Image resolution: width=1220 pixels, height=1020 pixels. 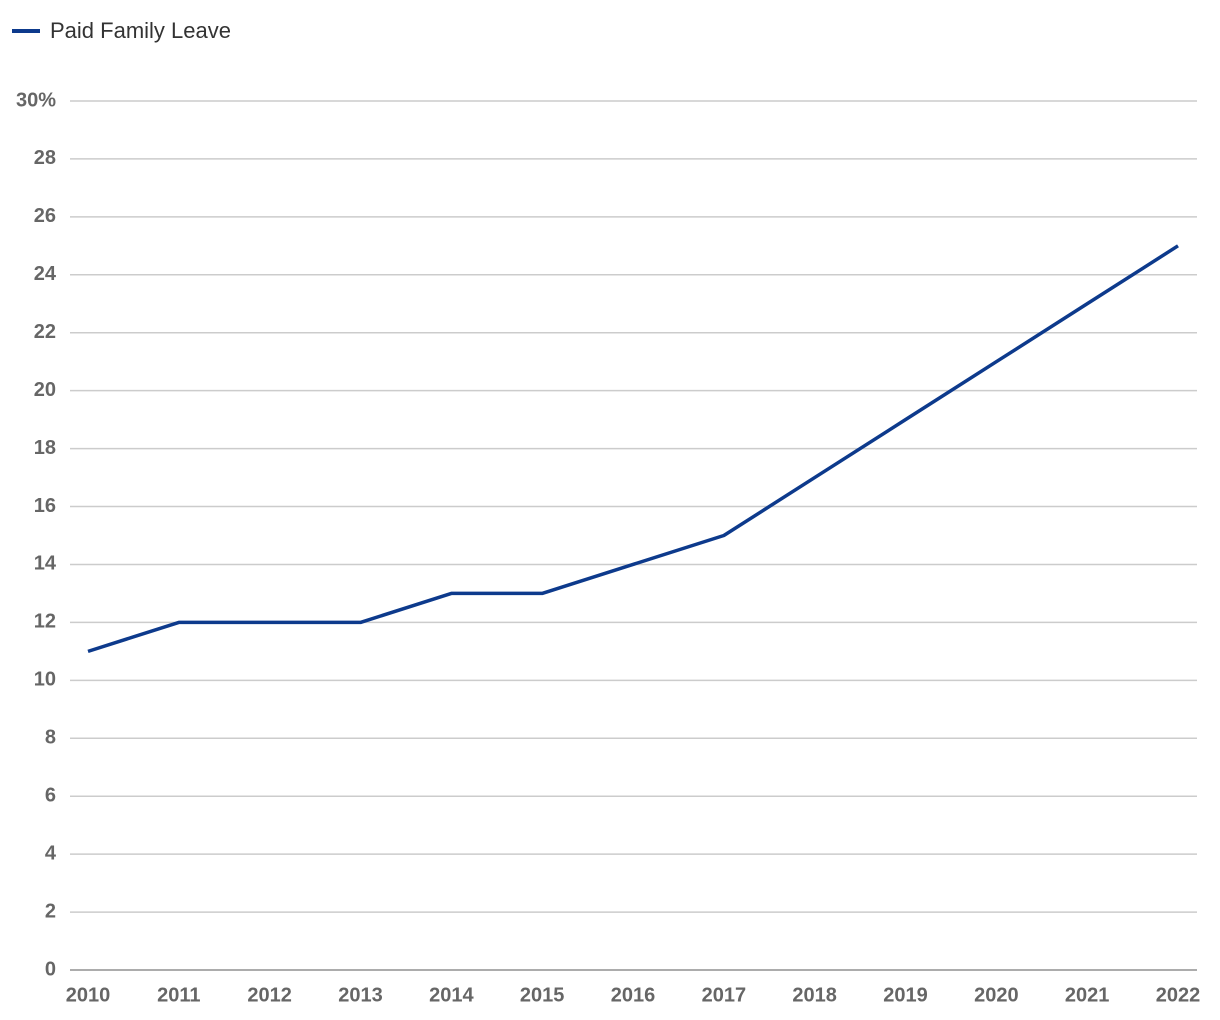 What do you see at coordinates (633, 995) in the screenshot?
I see `x-tick-label: 2016` at bounding box center [633, 995].